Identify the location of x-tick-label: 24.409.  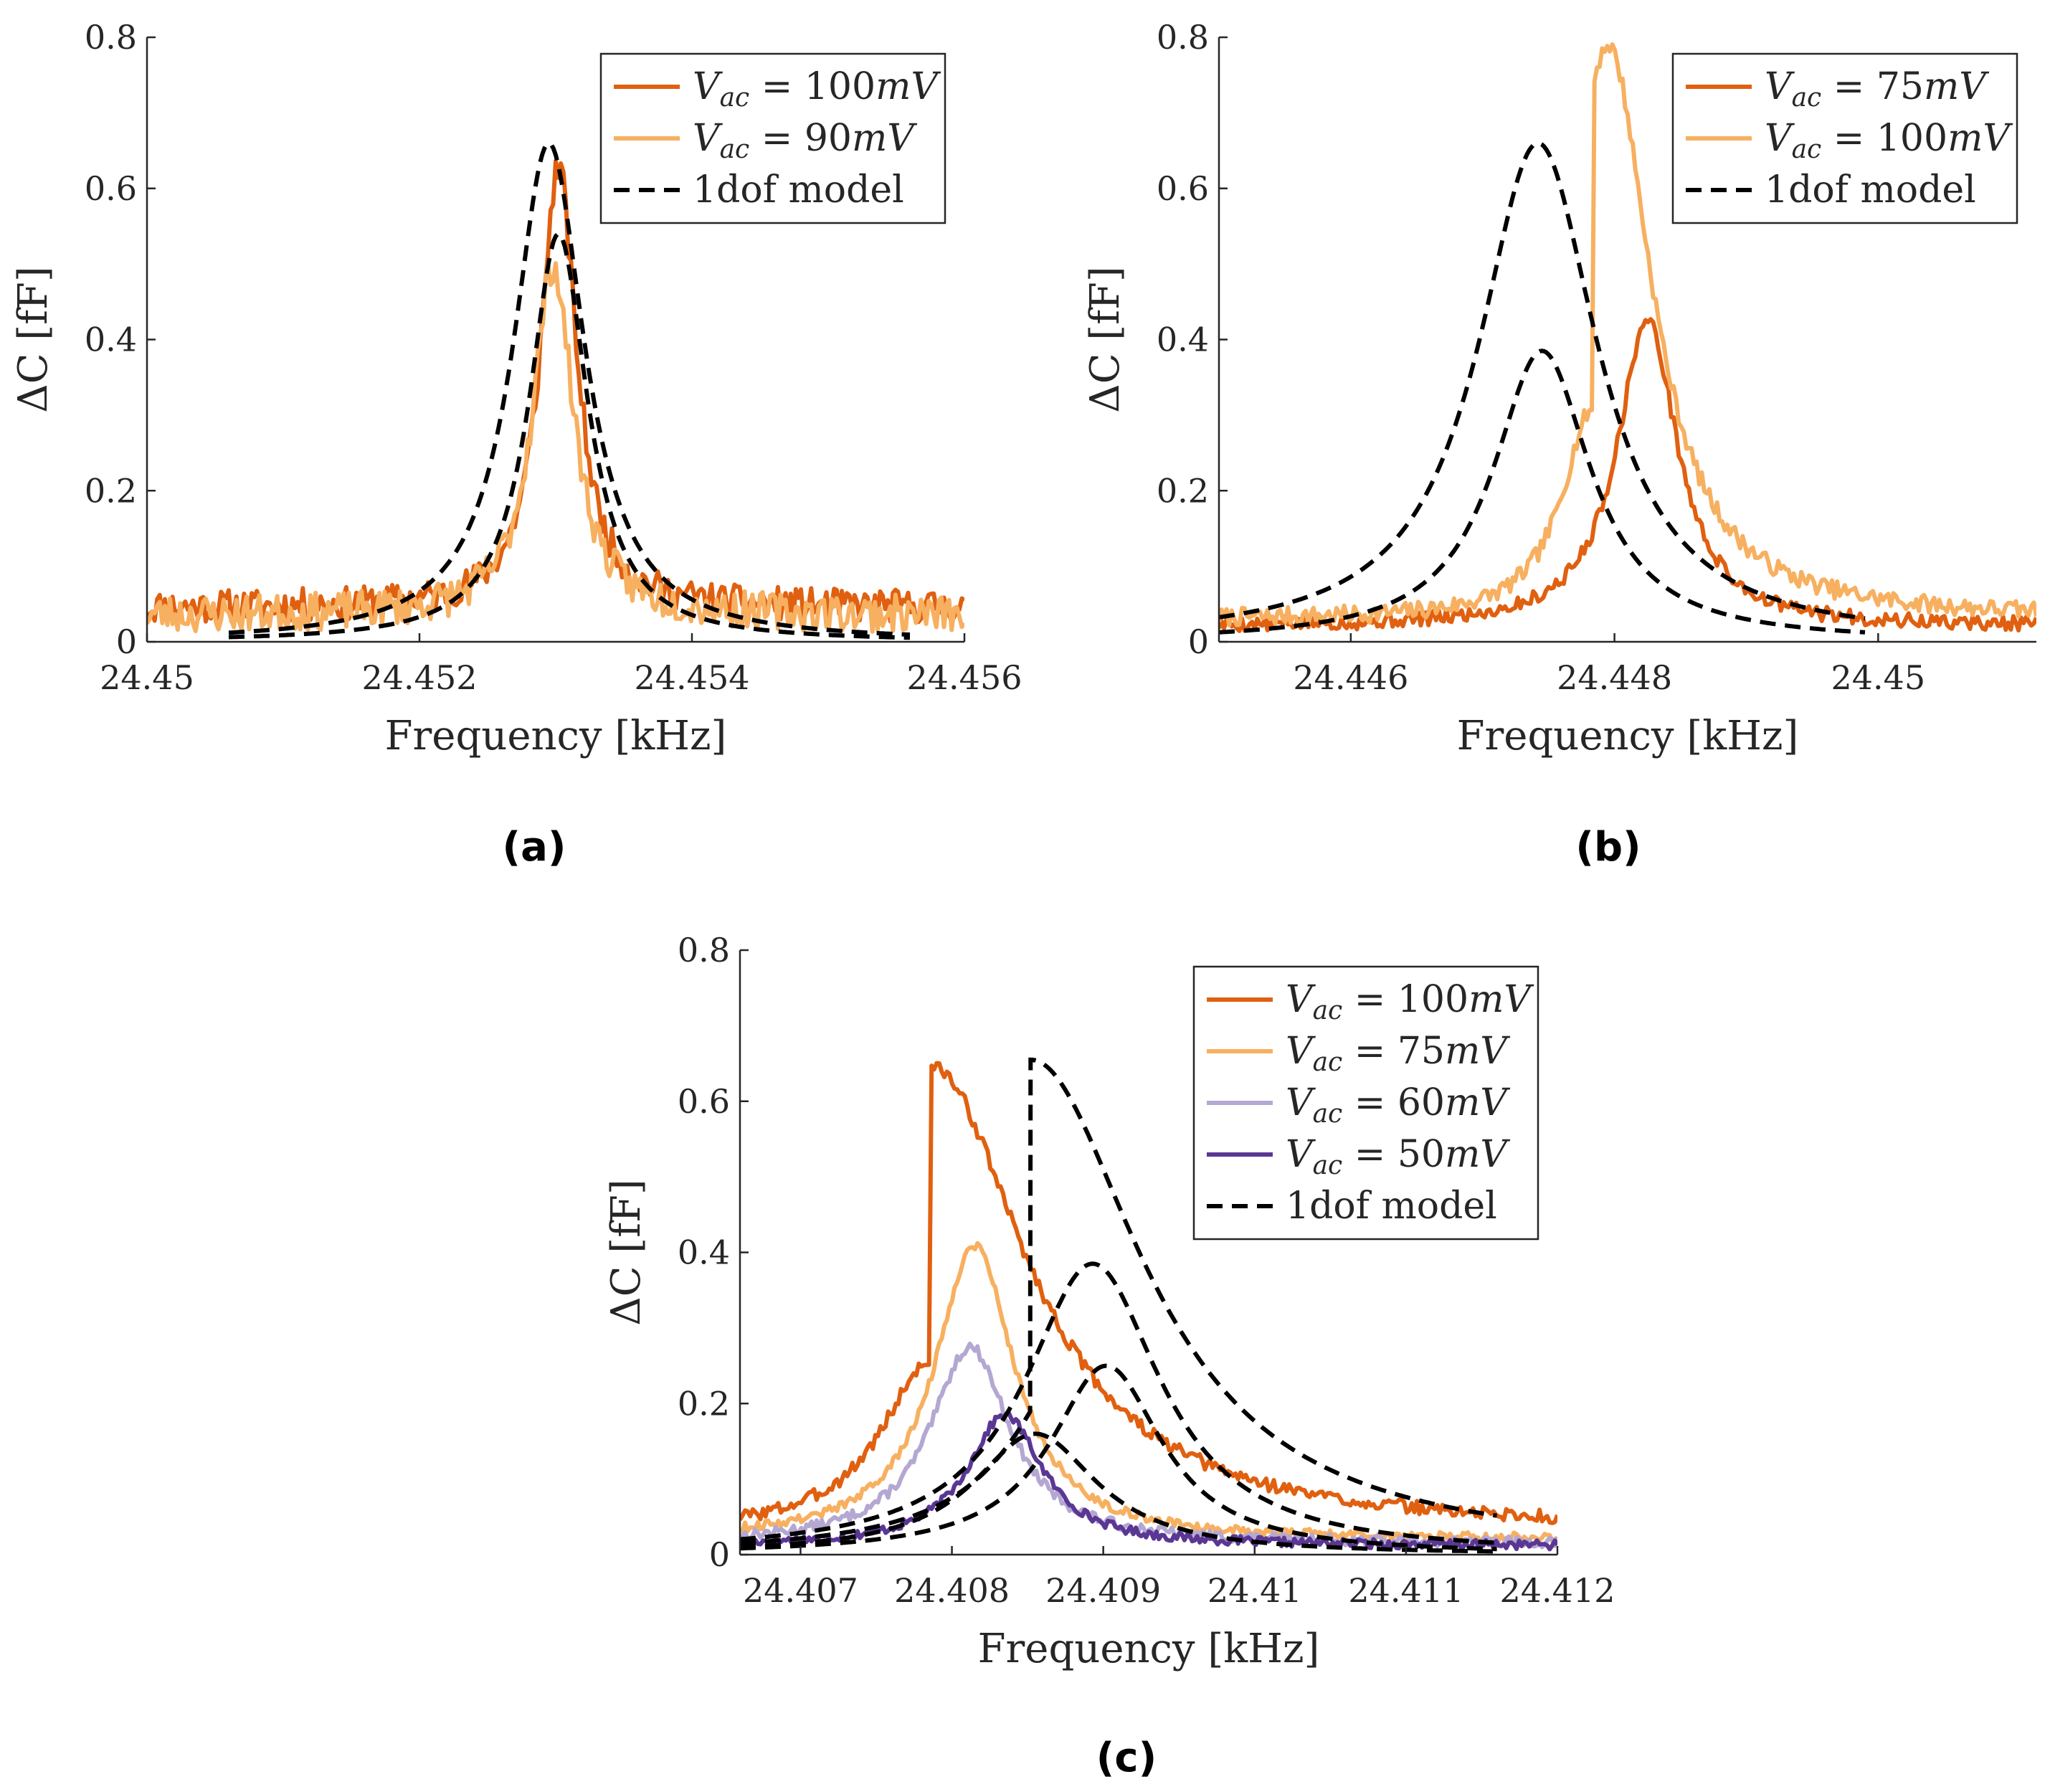
(1103, 1590).